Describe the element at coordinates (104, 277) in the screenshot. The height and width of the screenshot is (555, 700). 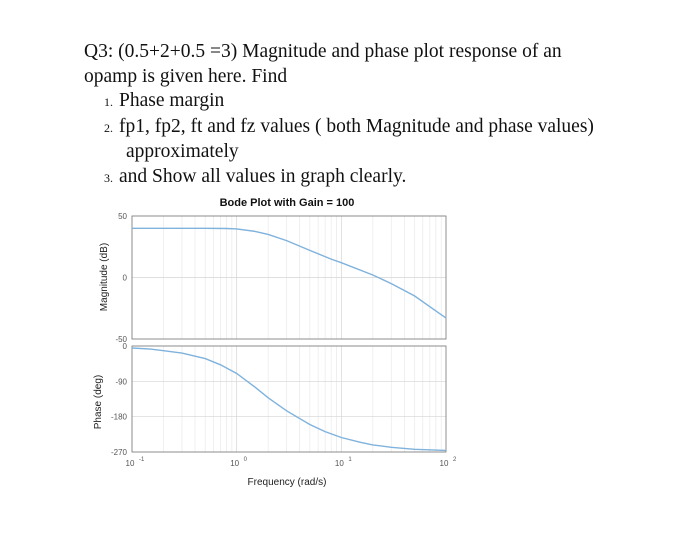
I see `magnitude-y-label: Magnitude (dB)` at that location.